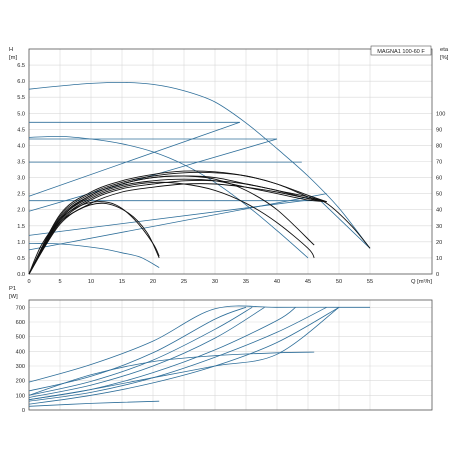 This screenshot has width=460, height=465. What do you see at coordinates (21, 227) in the screenshot?
I see `y-tick-label: 1.5` at bounding box center [21, 227].